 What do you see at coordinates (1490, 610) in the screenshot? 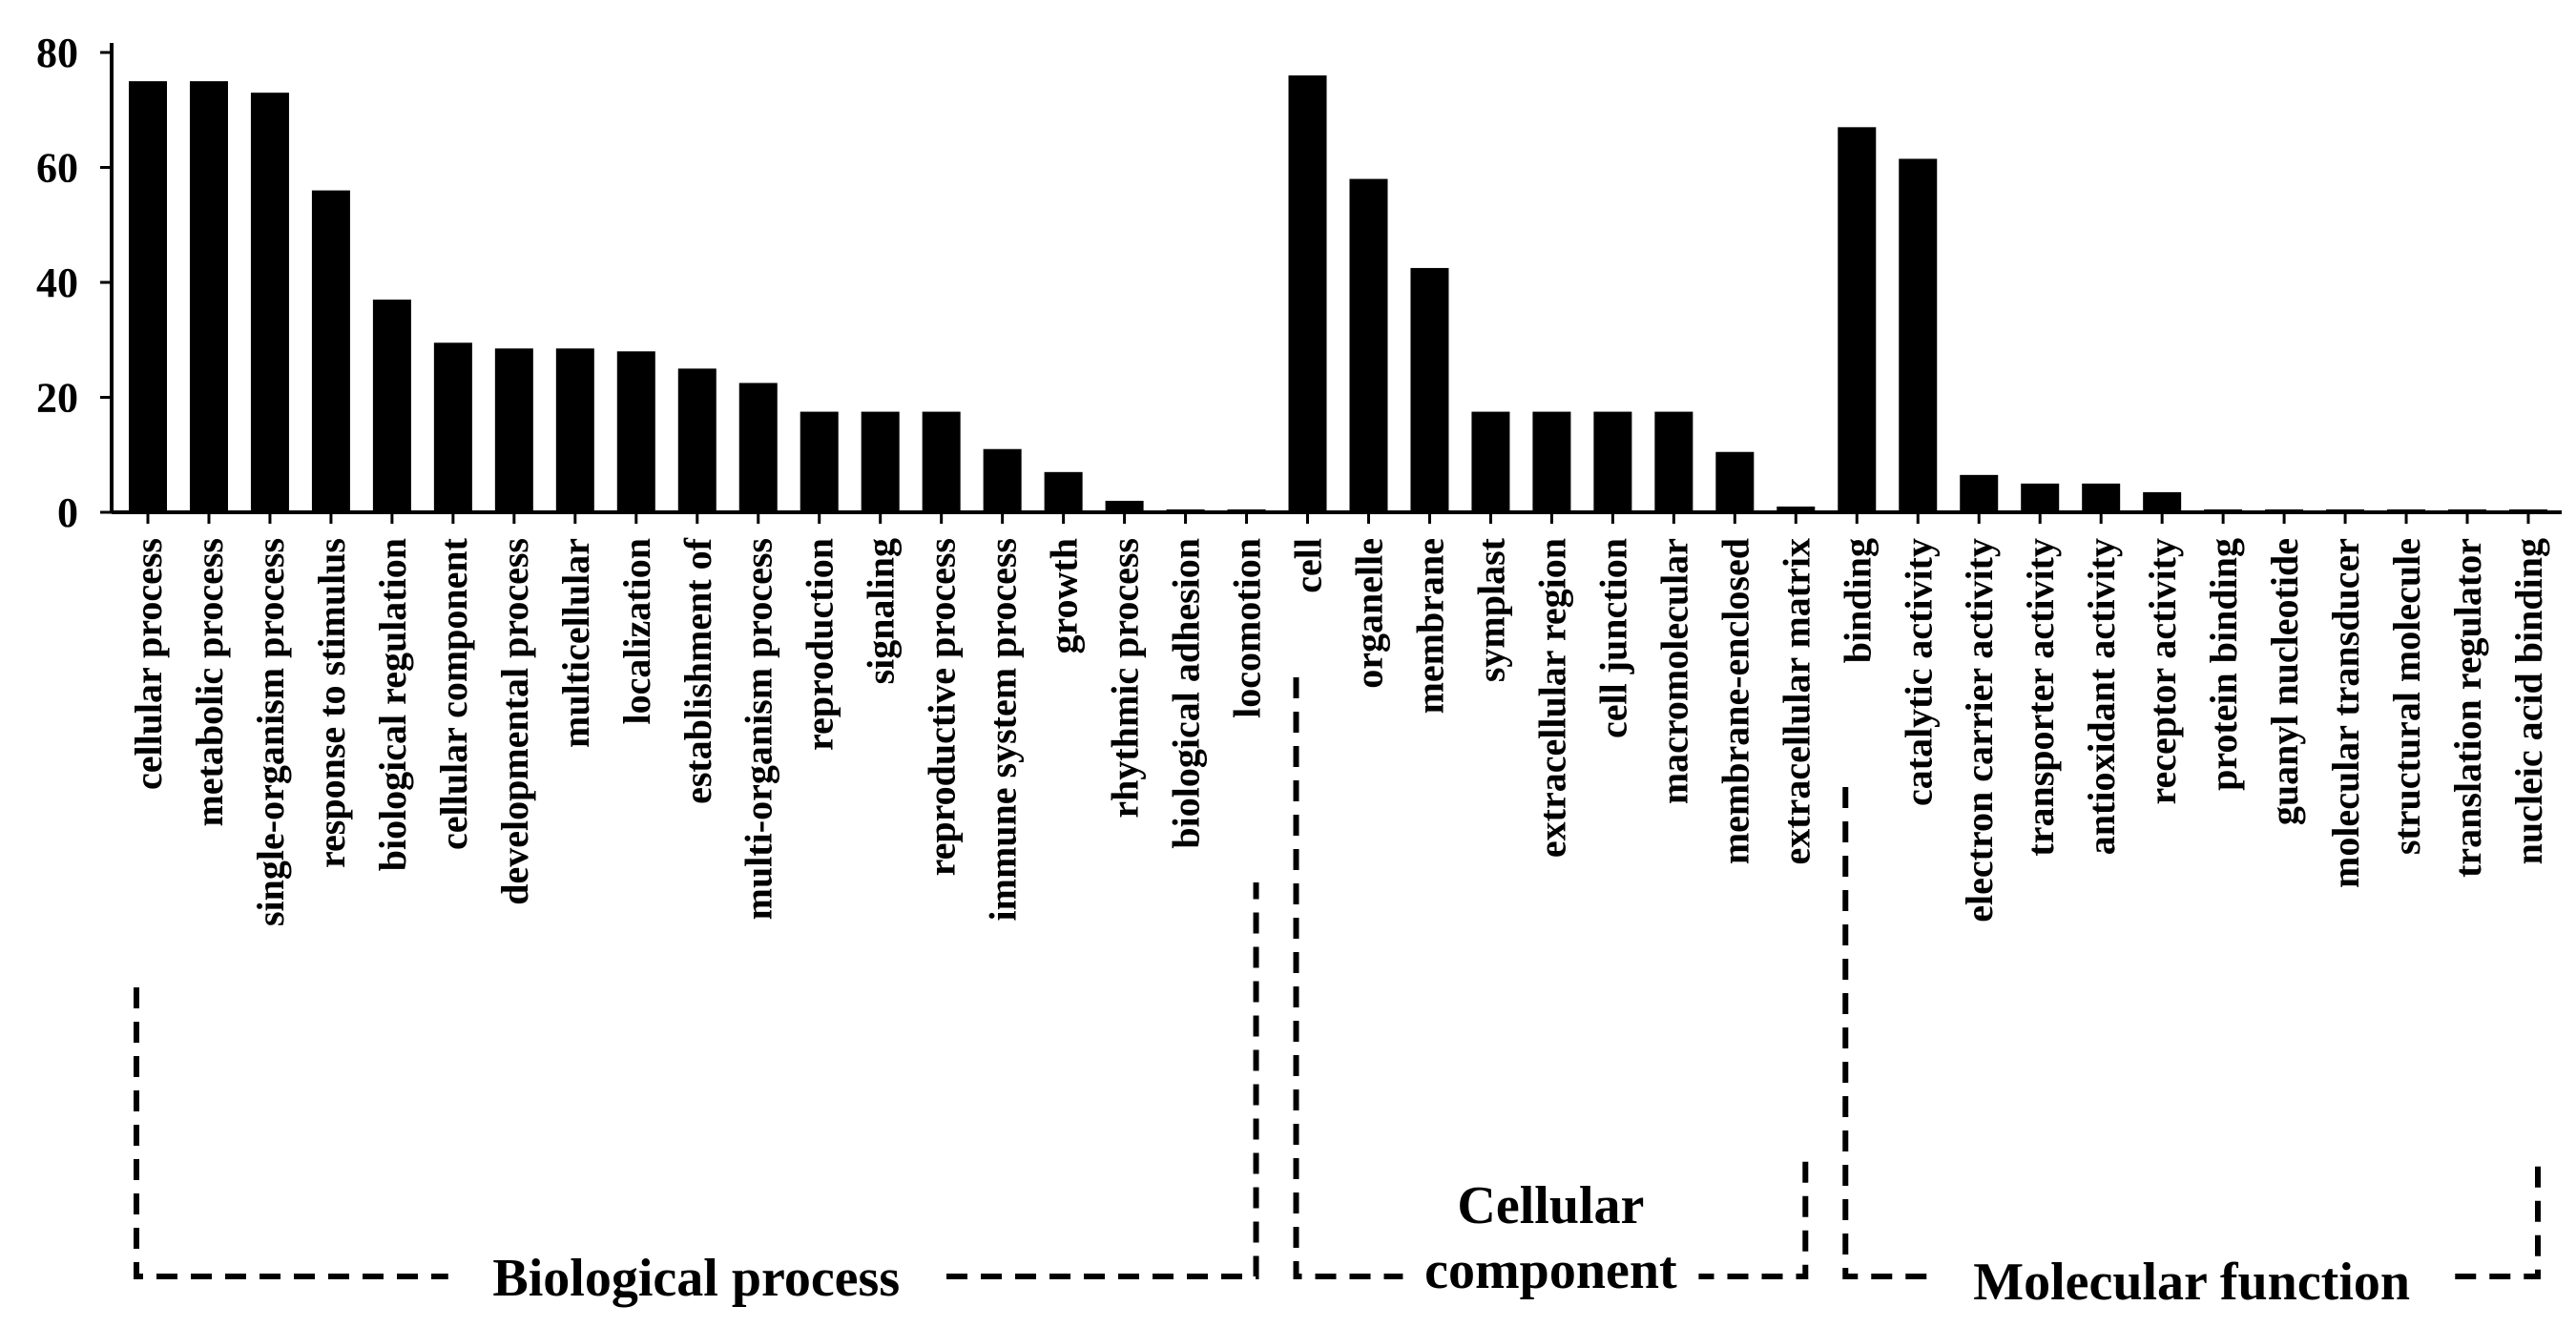
I see `category-label: symplast` at bounding box center [1490, 610].